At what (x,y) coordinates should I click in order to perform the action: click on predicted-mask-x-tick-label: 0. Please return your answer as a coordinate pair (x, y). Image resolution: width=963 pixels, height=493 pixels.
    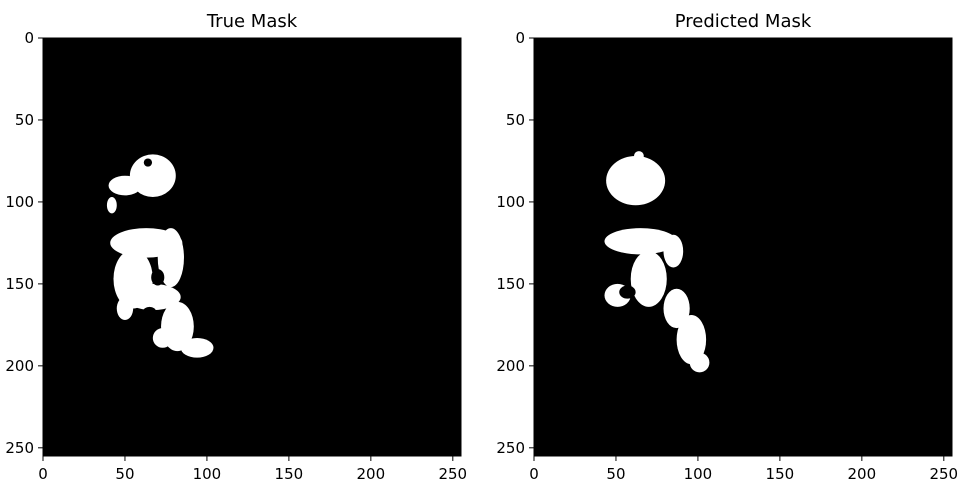
    Looking at the image, I should click on (534, 474).